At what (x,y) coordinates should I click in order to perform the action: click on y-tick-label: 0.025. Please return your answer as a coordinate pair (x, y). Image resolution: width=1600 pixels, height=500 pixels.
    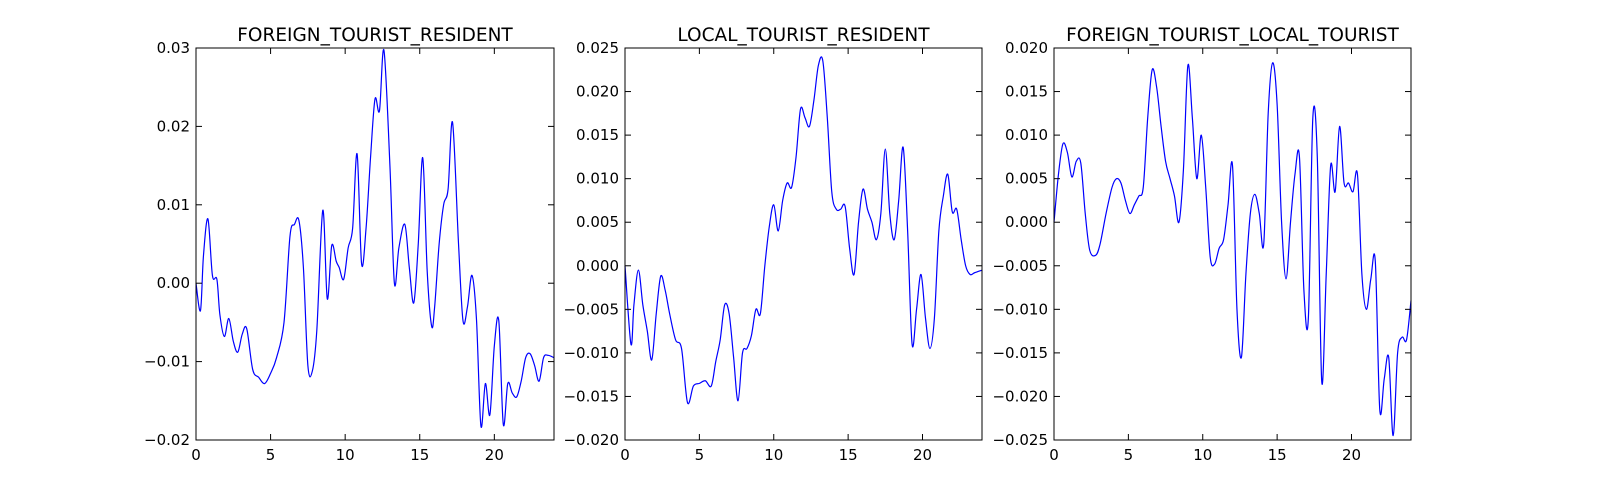
    Looking at the image, I should click on (597, 48).